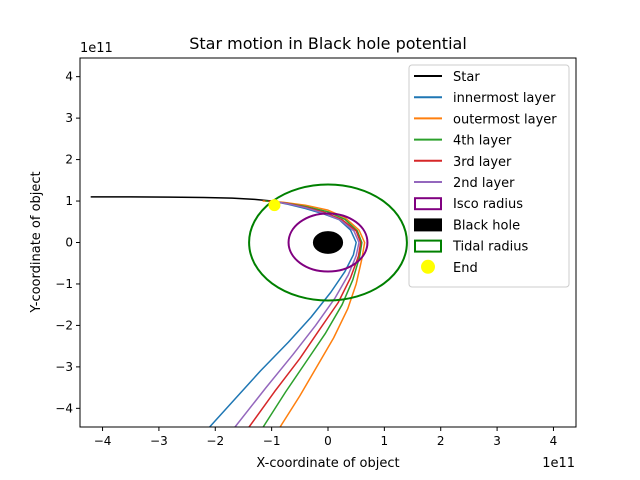 The image size is (640, 480). I want to click on end-point-marker, so click(274, 205).